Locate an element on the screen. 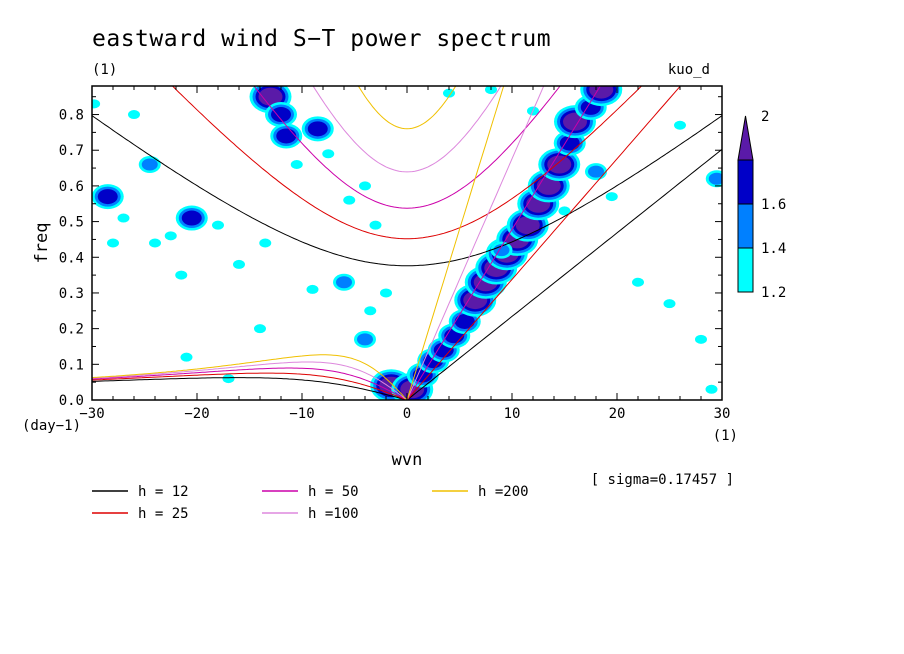 The width and height of the screenshot is (904, 654). curve-inertia-gravity-h100 is located at coordinates (407, 129).